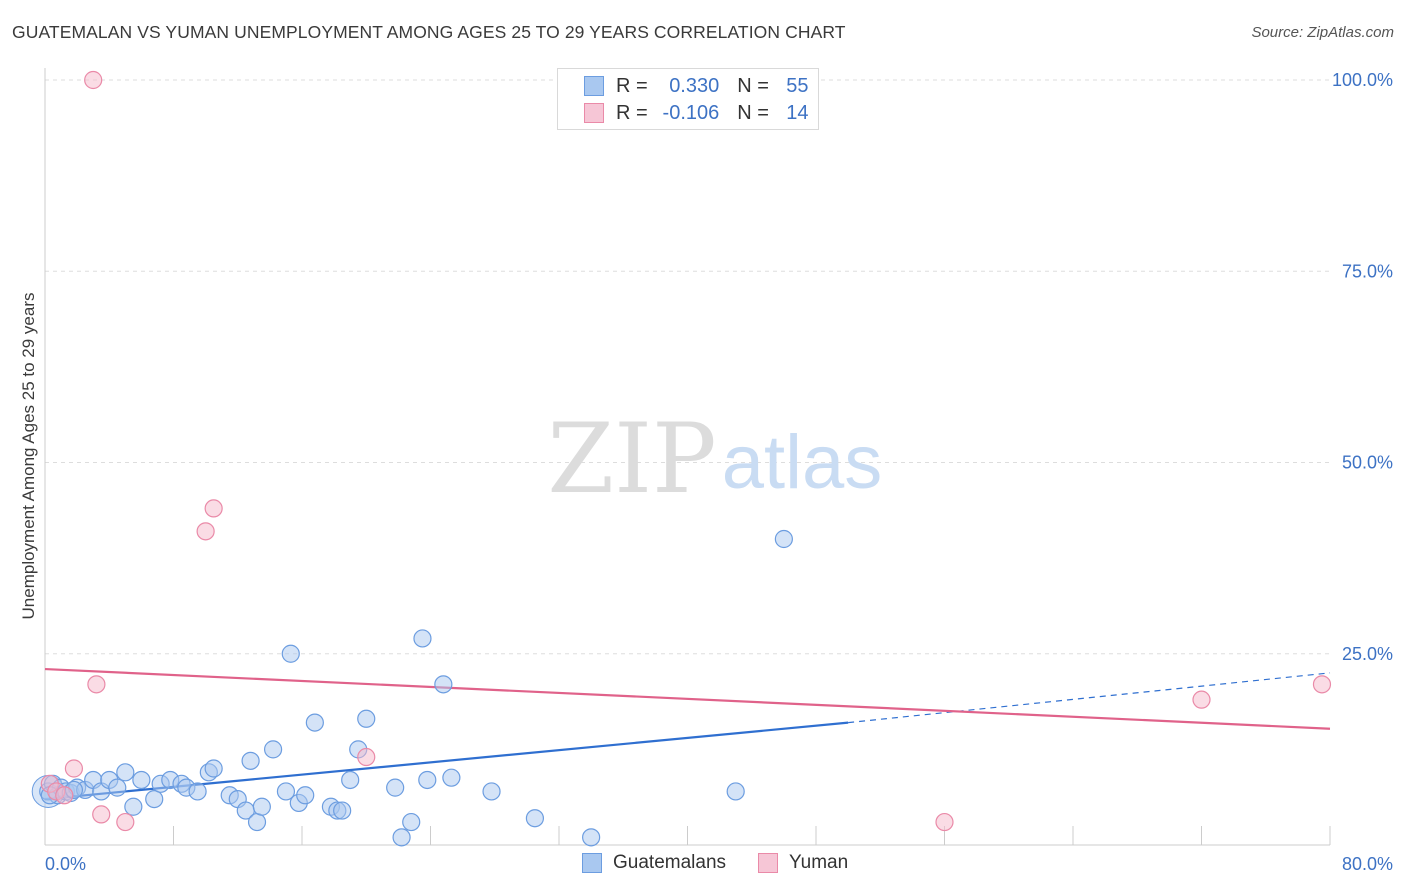 The width and height of the screenshot is (1406, 892). I want to click on legend-row-guatemalans: R = 0.330 N = 55, so click(696, 86).